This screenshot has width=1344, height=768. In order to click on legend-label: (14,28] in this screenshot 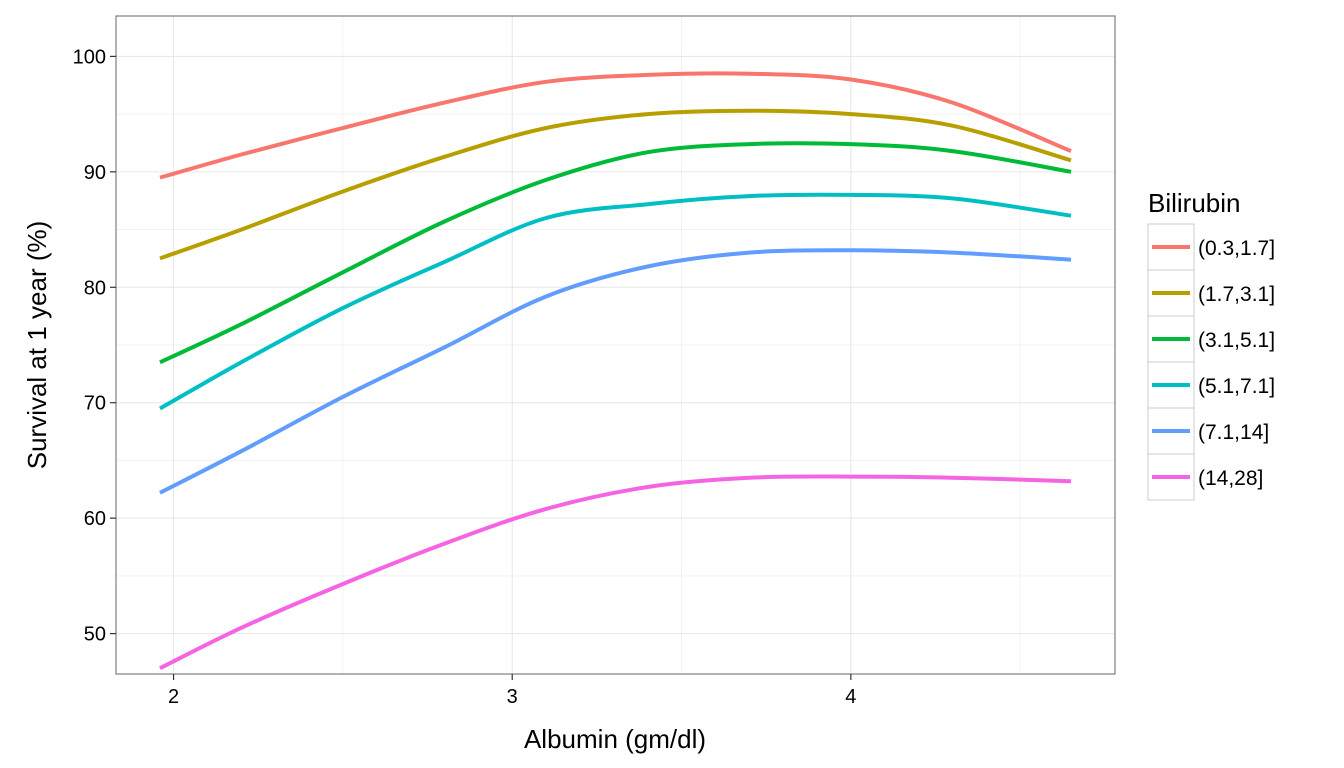, I will do `click(1230, 478)`.